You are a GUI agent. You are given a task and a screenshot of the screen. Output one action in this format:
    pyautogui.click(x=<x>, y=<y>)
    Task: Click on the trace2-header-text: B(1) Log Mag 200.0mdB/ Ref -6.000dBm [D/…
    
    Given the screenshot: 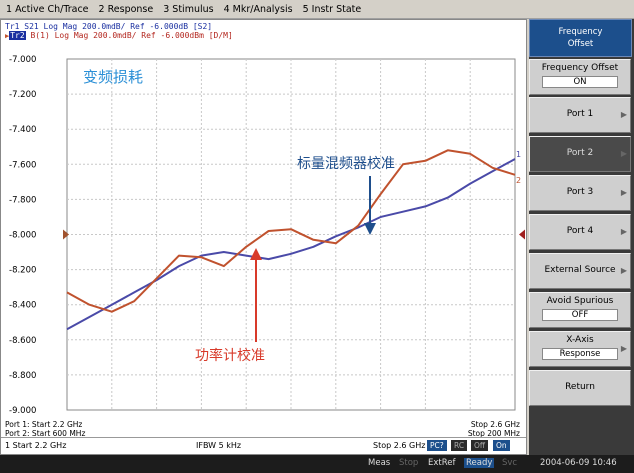 What is the action you would take?
    pyautogui.click(x=129, y=35)
    